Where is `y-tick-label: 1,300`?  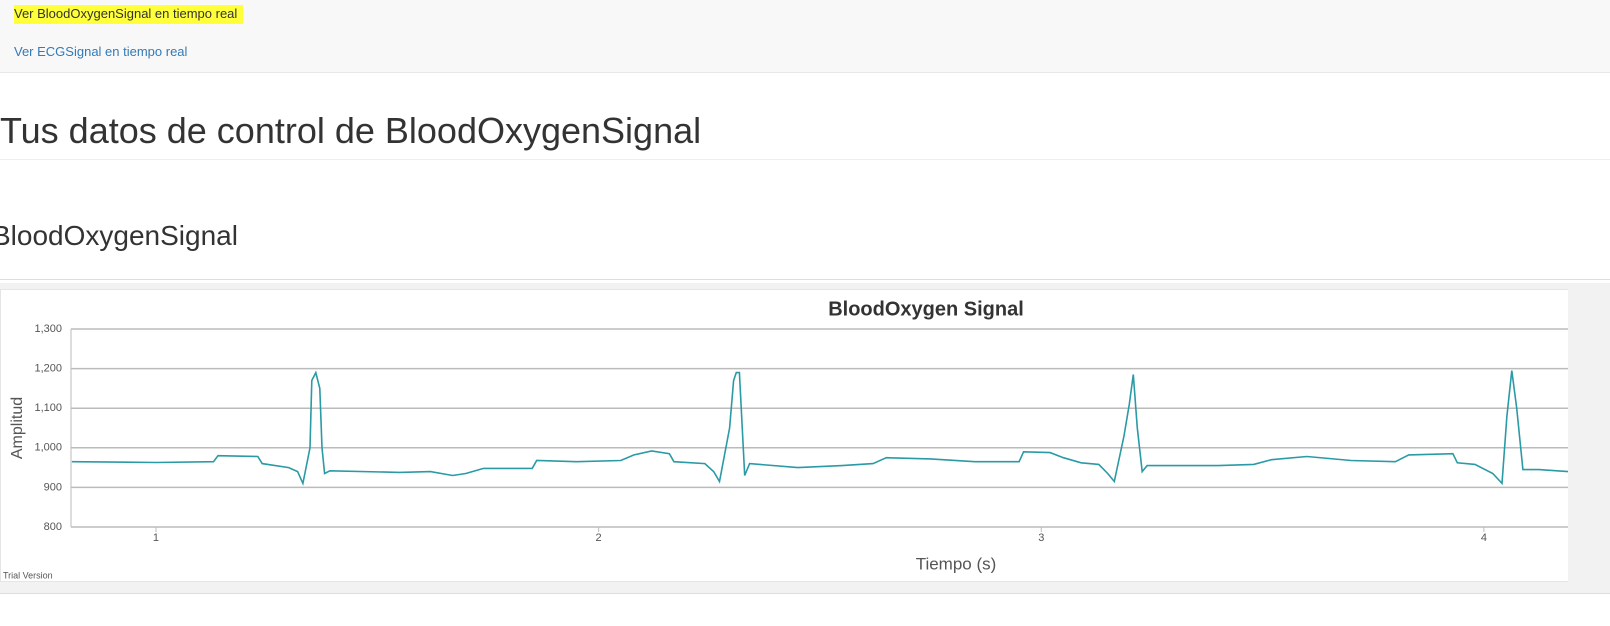
y-tick-label: 1,300 is located at coordinates (48, 329).